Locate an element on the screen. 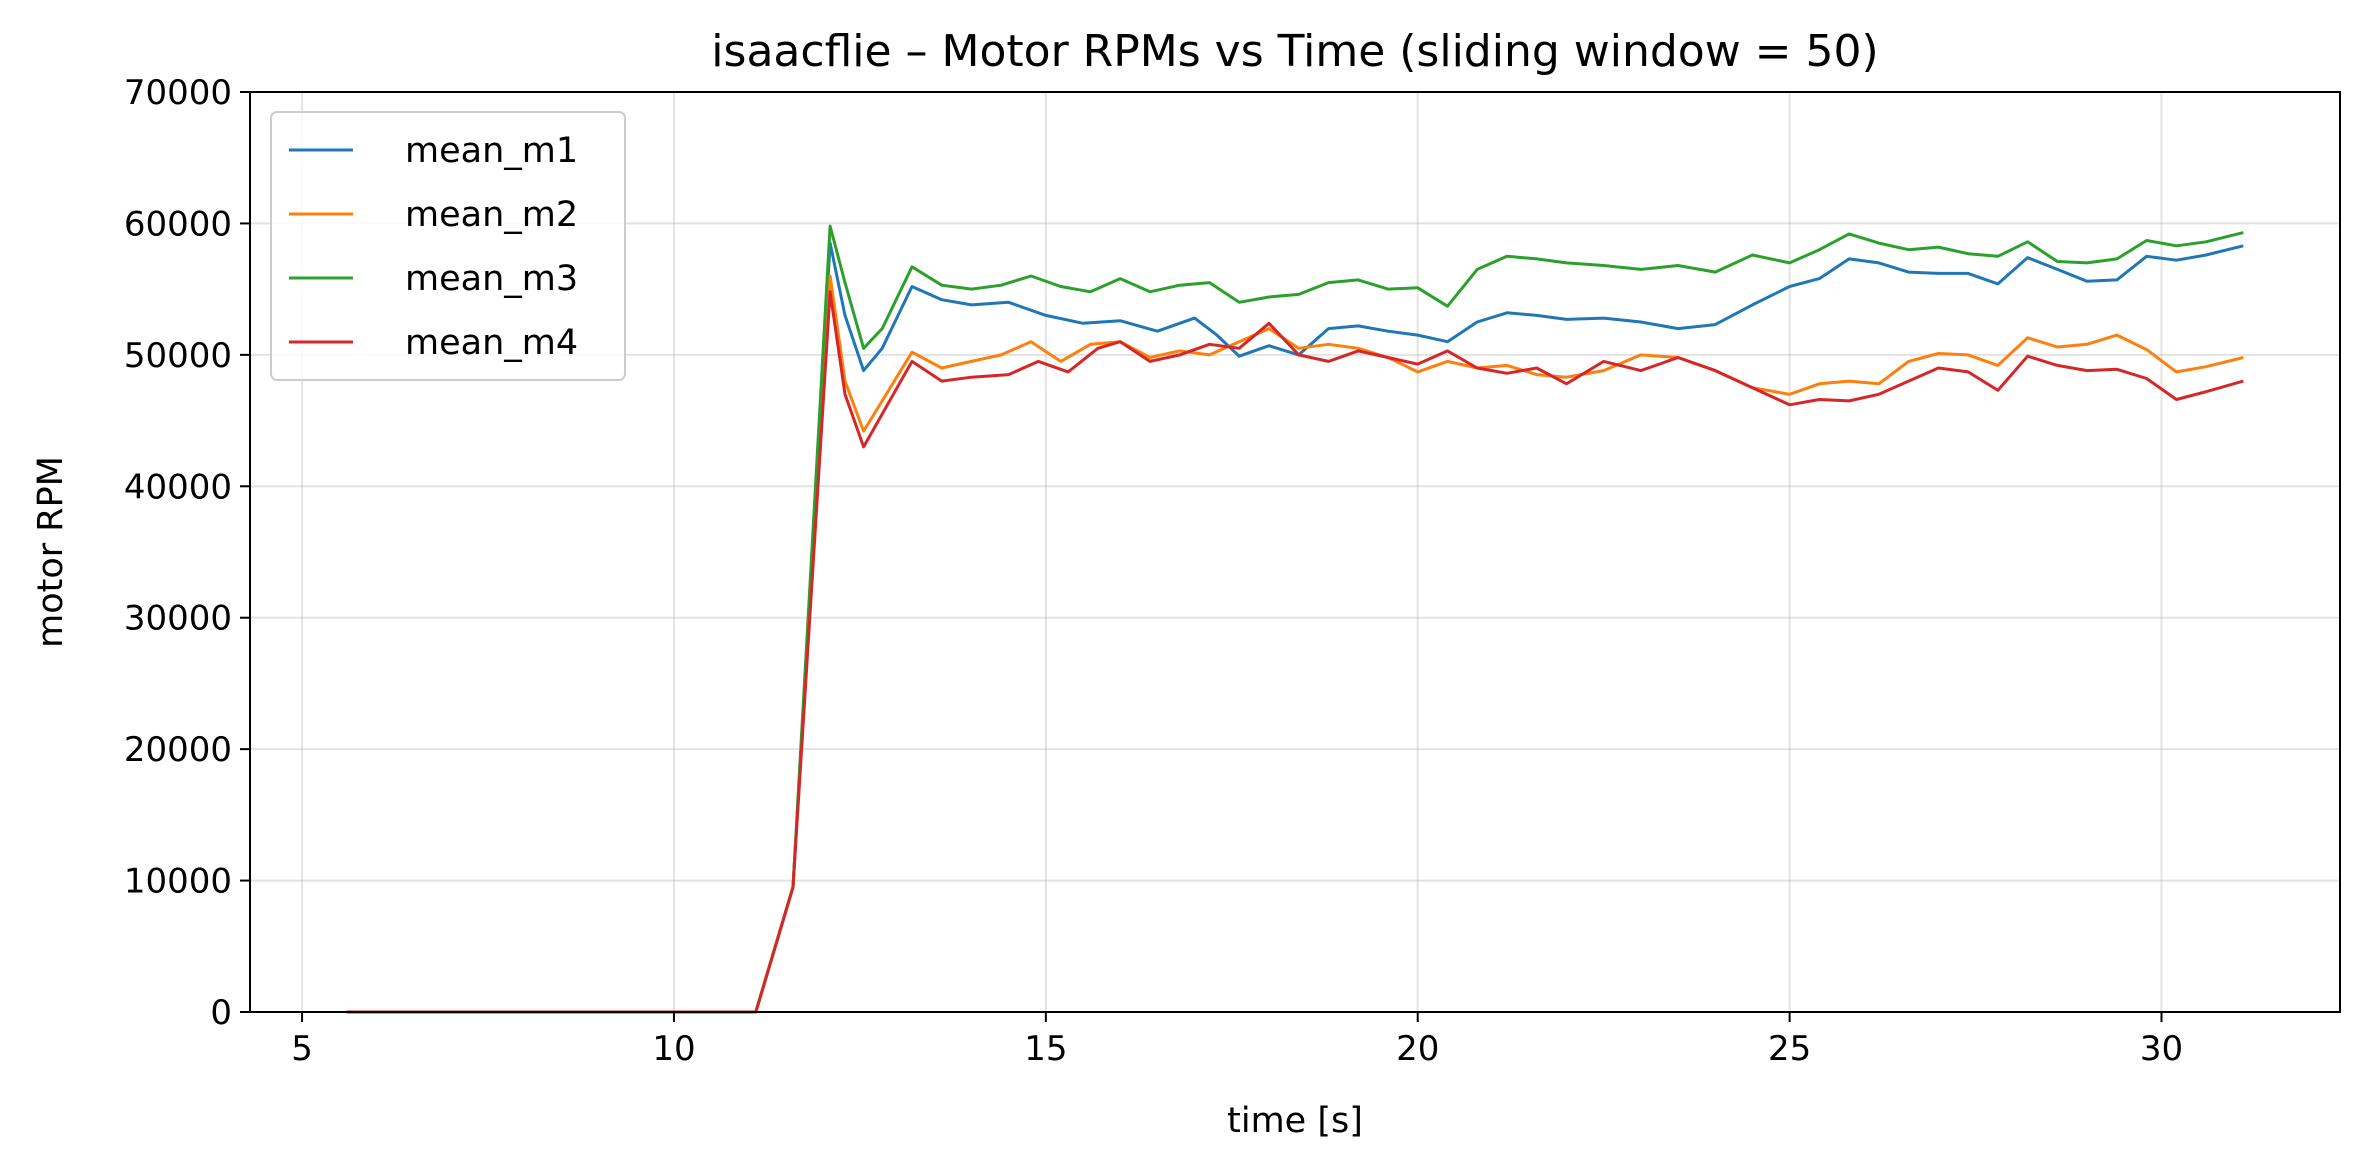 Image resolution: width=2370 pixels, height=1172 pixels. x-tick-label: 10 is located at coordinates (673, 1049).